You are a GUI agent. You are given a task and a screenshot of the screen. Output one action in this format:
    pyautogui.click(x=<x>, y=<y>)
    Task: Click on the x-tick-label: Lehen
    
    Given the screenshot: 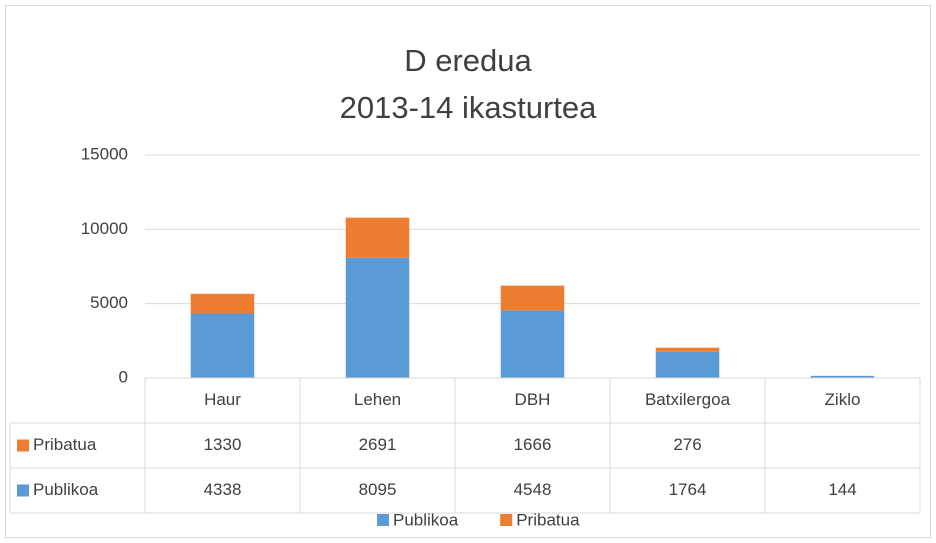 What is the action you would take?
    pyautogui.click(x=377, y=399)
    